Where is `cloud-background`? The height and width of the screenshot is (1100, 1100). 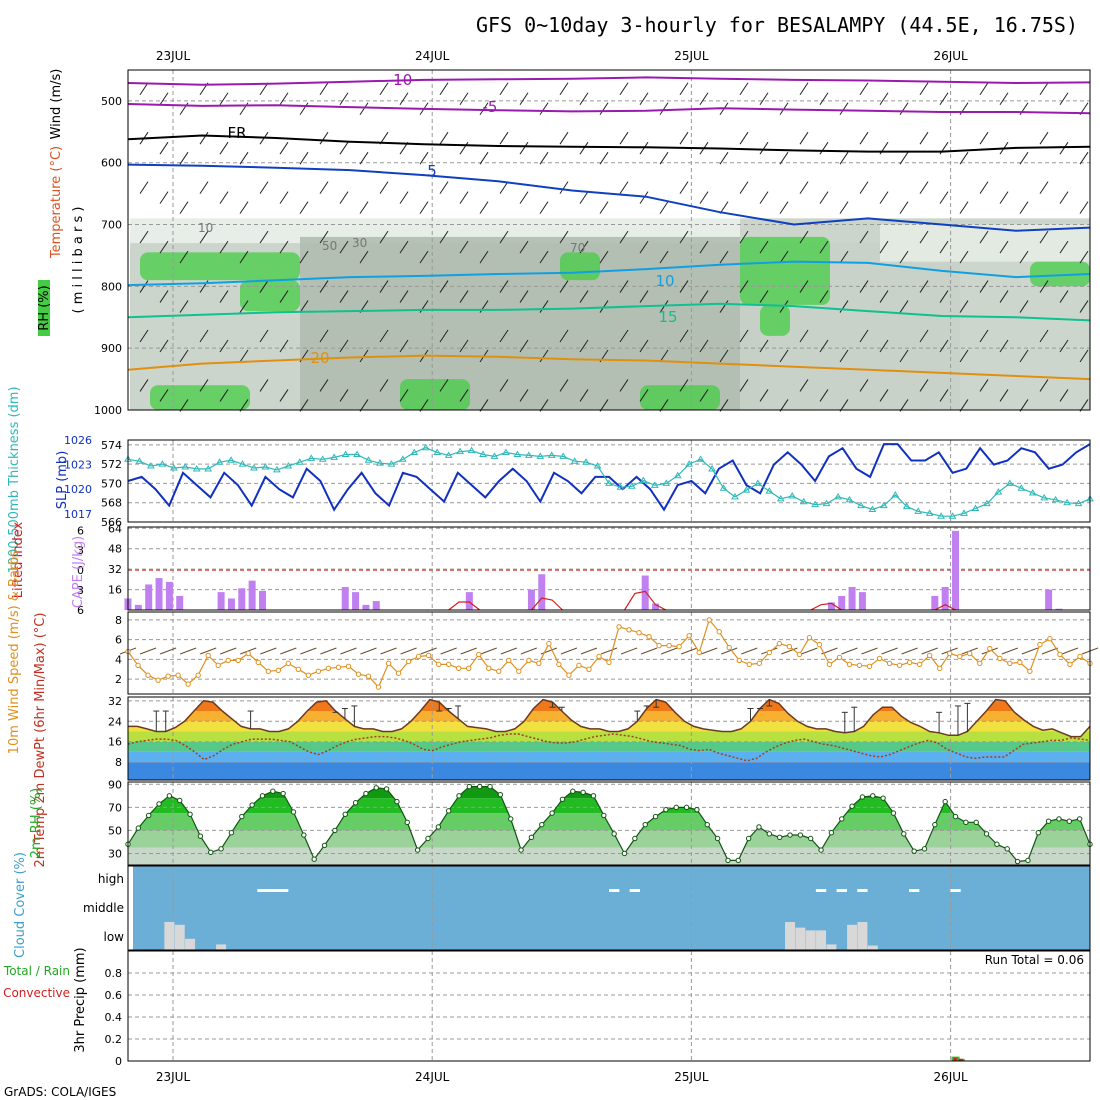
cloud-background is located at coordinates (611, 908).